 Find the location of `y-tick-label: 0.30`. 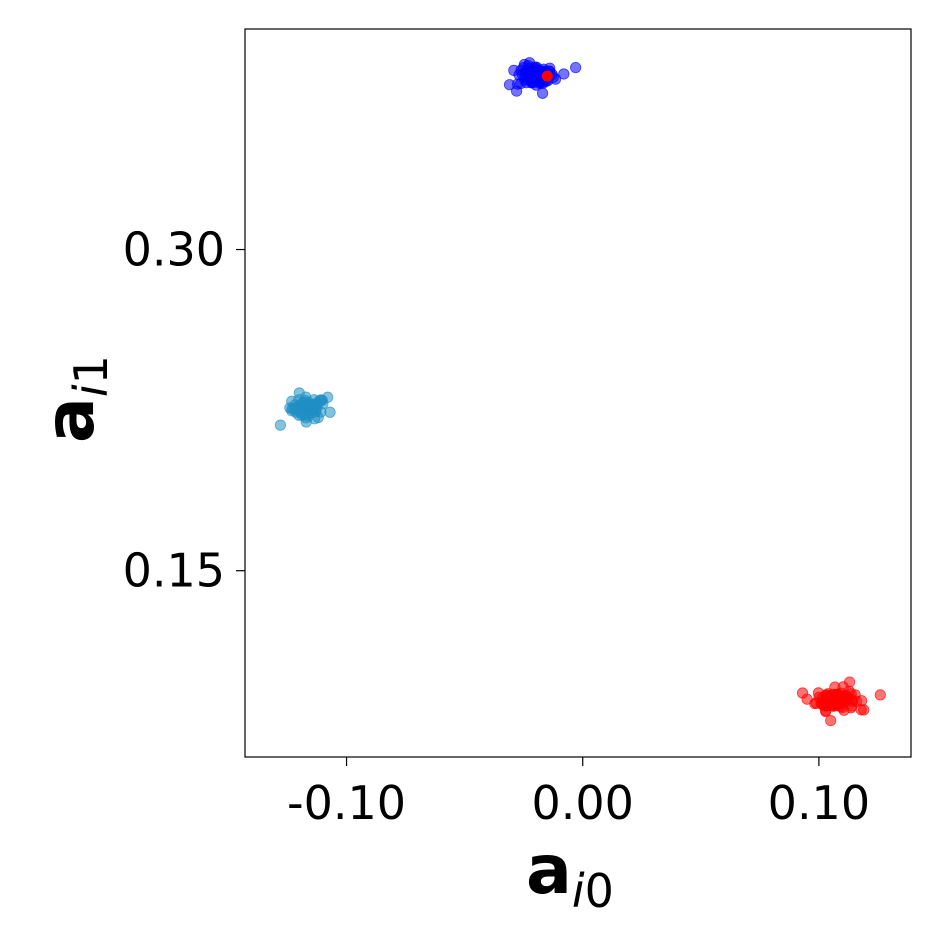

y-tick-label: 0.30 is located at coordinates (174, 250).